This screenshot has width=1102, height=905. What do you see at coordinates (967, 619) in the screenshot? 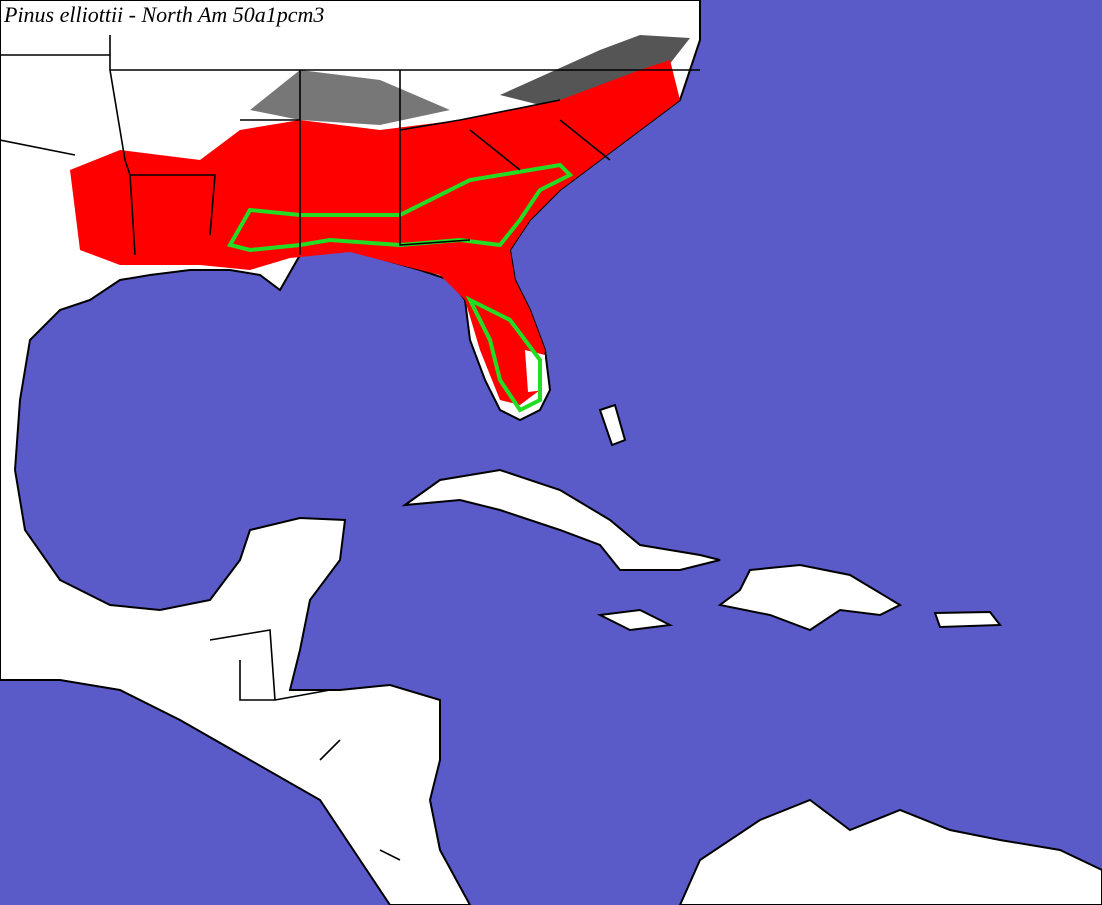
I see `puerto-rico` at bounding box center [967, 619].